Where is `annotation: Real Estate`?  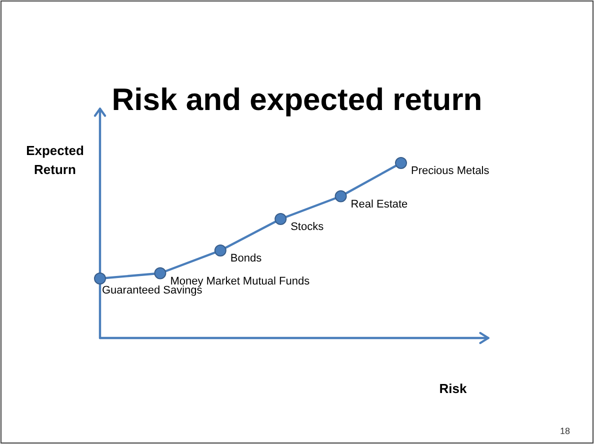 annotation: Real Estate is located at coordinates (379, 204).